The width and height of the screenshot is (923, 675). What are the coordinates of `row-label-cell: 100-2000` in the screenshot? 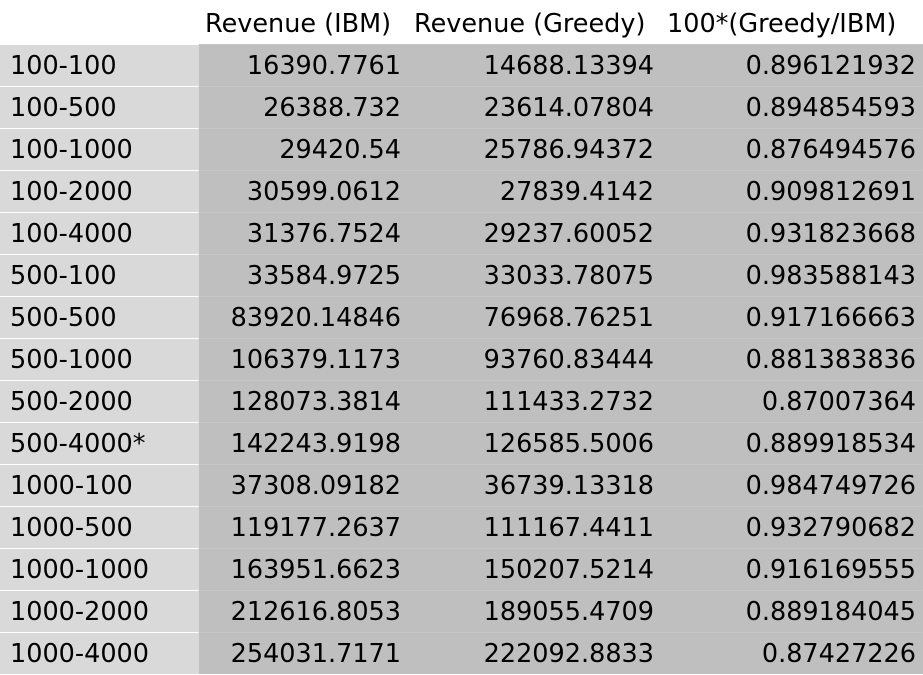 It's located at (99, 191).